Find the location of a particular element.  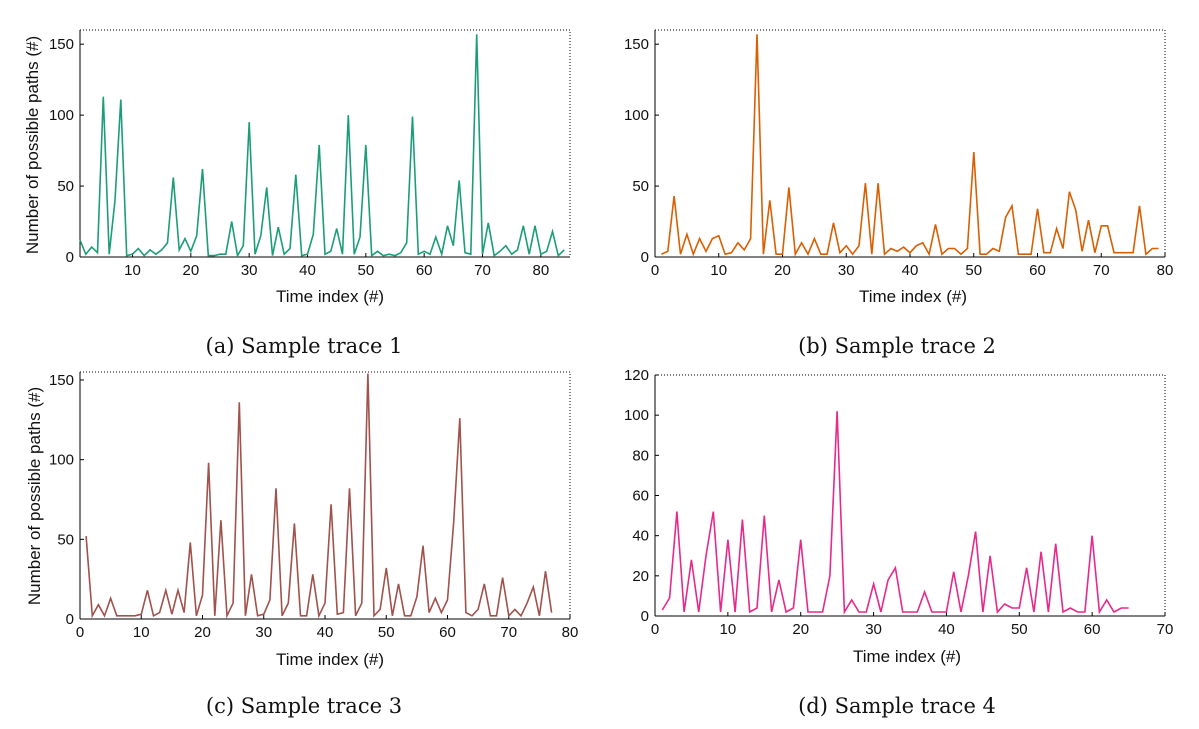

y-tick-label-b: 100 is located at coordinates (636, 115).